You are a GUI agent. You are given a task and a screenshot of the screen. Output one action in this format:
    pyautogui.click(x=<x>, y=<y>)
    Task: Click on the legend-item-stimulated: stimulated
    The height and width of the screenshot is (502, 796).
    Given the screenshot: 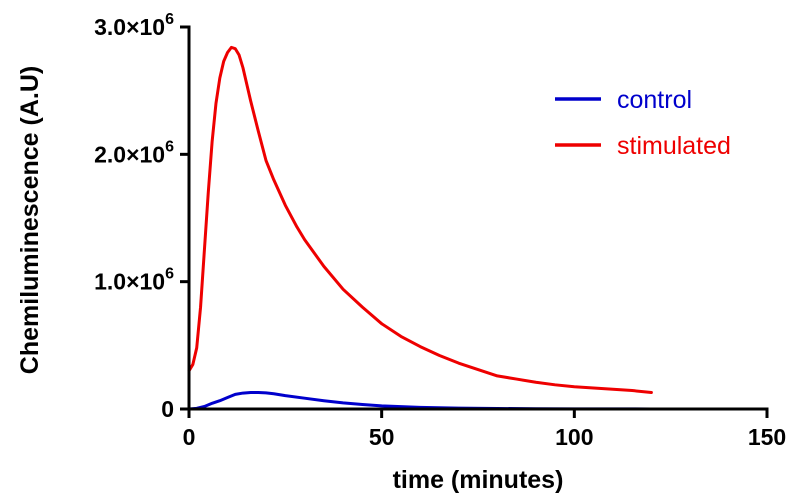 What is the action you would take?
    pyautogui.click(x=643, y=146)
    